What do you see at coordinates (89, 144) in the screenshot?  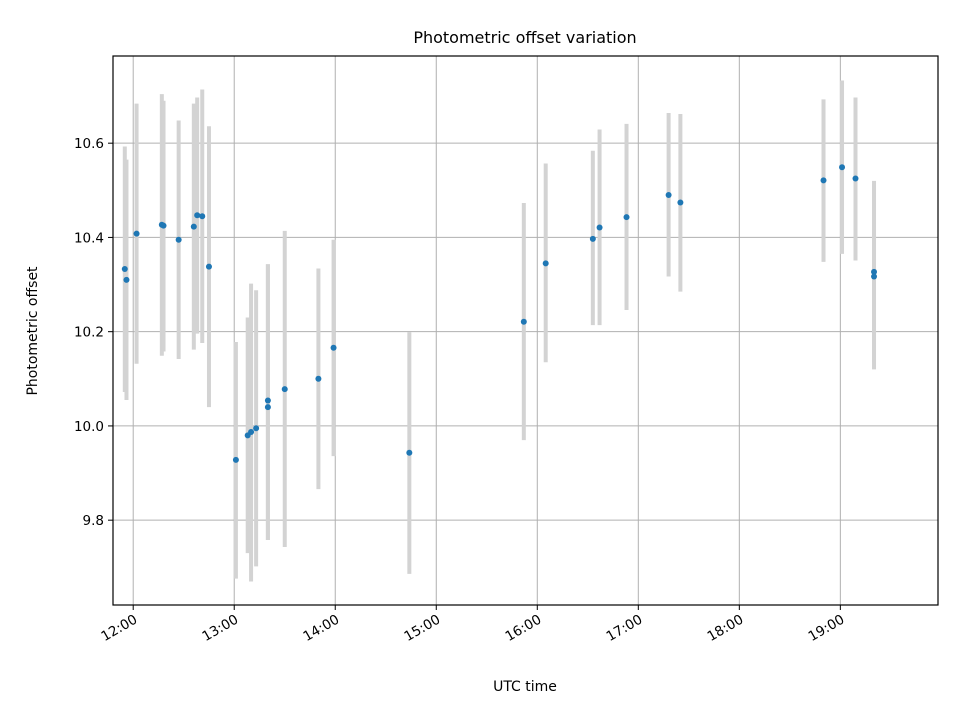 I see `y-tick-label: 10.6` at bounding box center [89, 144].